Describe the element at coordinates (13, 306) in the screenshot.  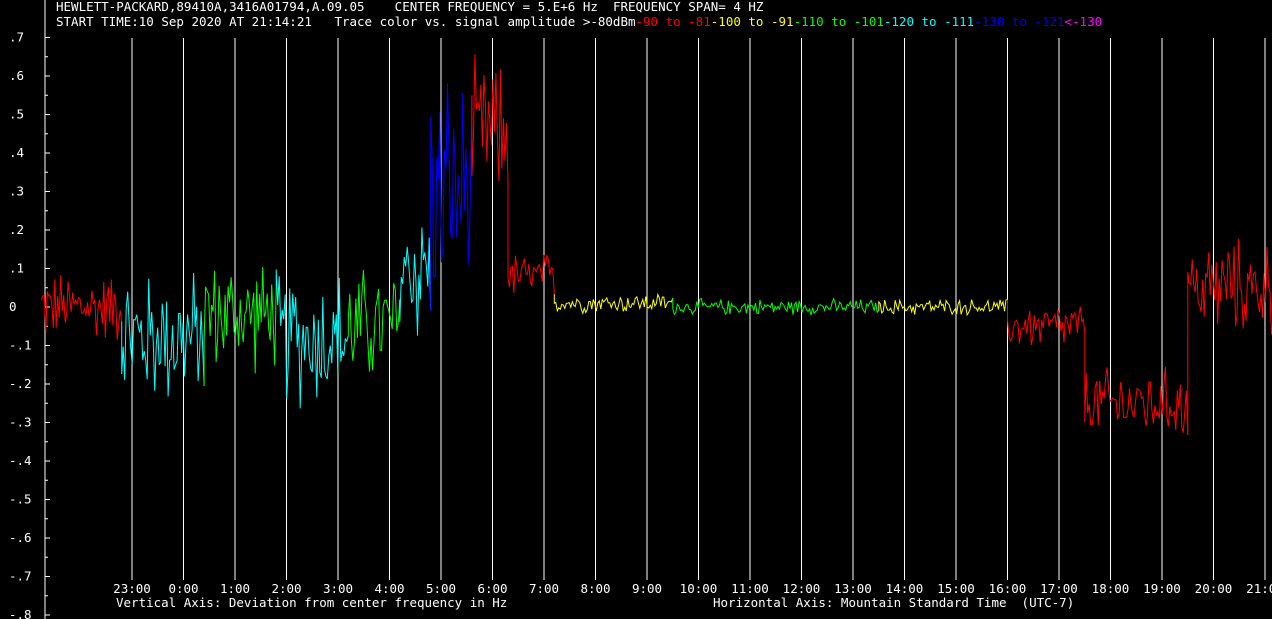
I see `y-tick-label: 0` at that location.